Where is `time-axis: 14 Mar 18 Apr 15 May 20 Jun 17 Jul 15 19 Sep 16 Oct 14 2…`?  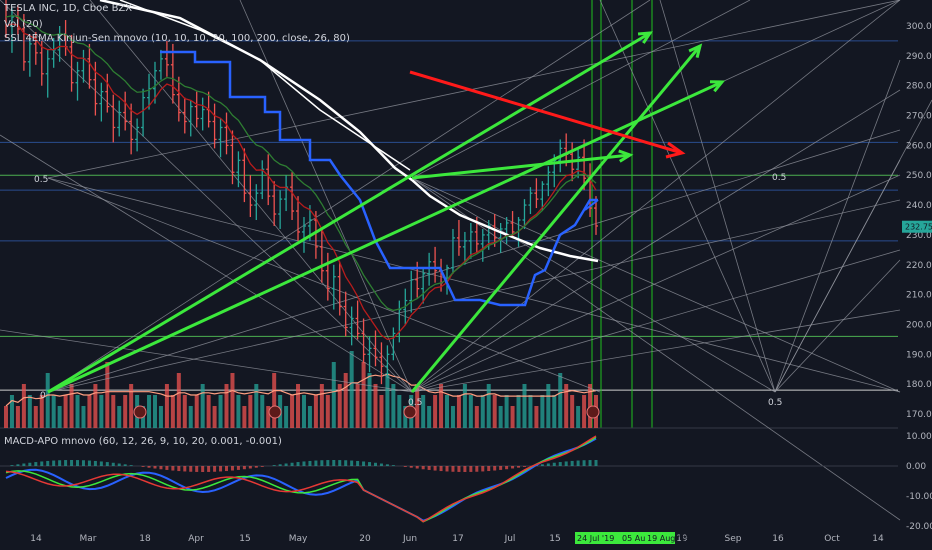 time-axis: 14 Mar 18 Apr 15 May 20 Jun 17 Jul 15 19 Sep 16 Oct 14 2… is located at coordinates (457, 538).